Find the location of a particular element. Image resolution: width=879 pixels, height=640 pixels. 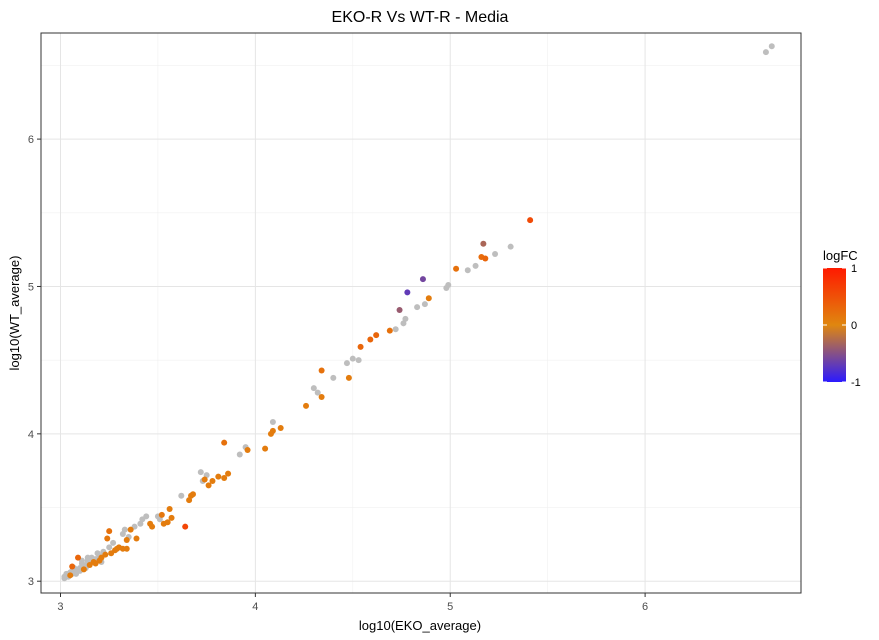

y-tick-label: 4 is located at coordinates (31, 435).